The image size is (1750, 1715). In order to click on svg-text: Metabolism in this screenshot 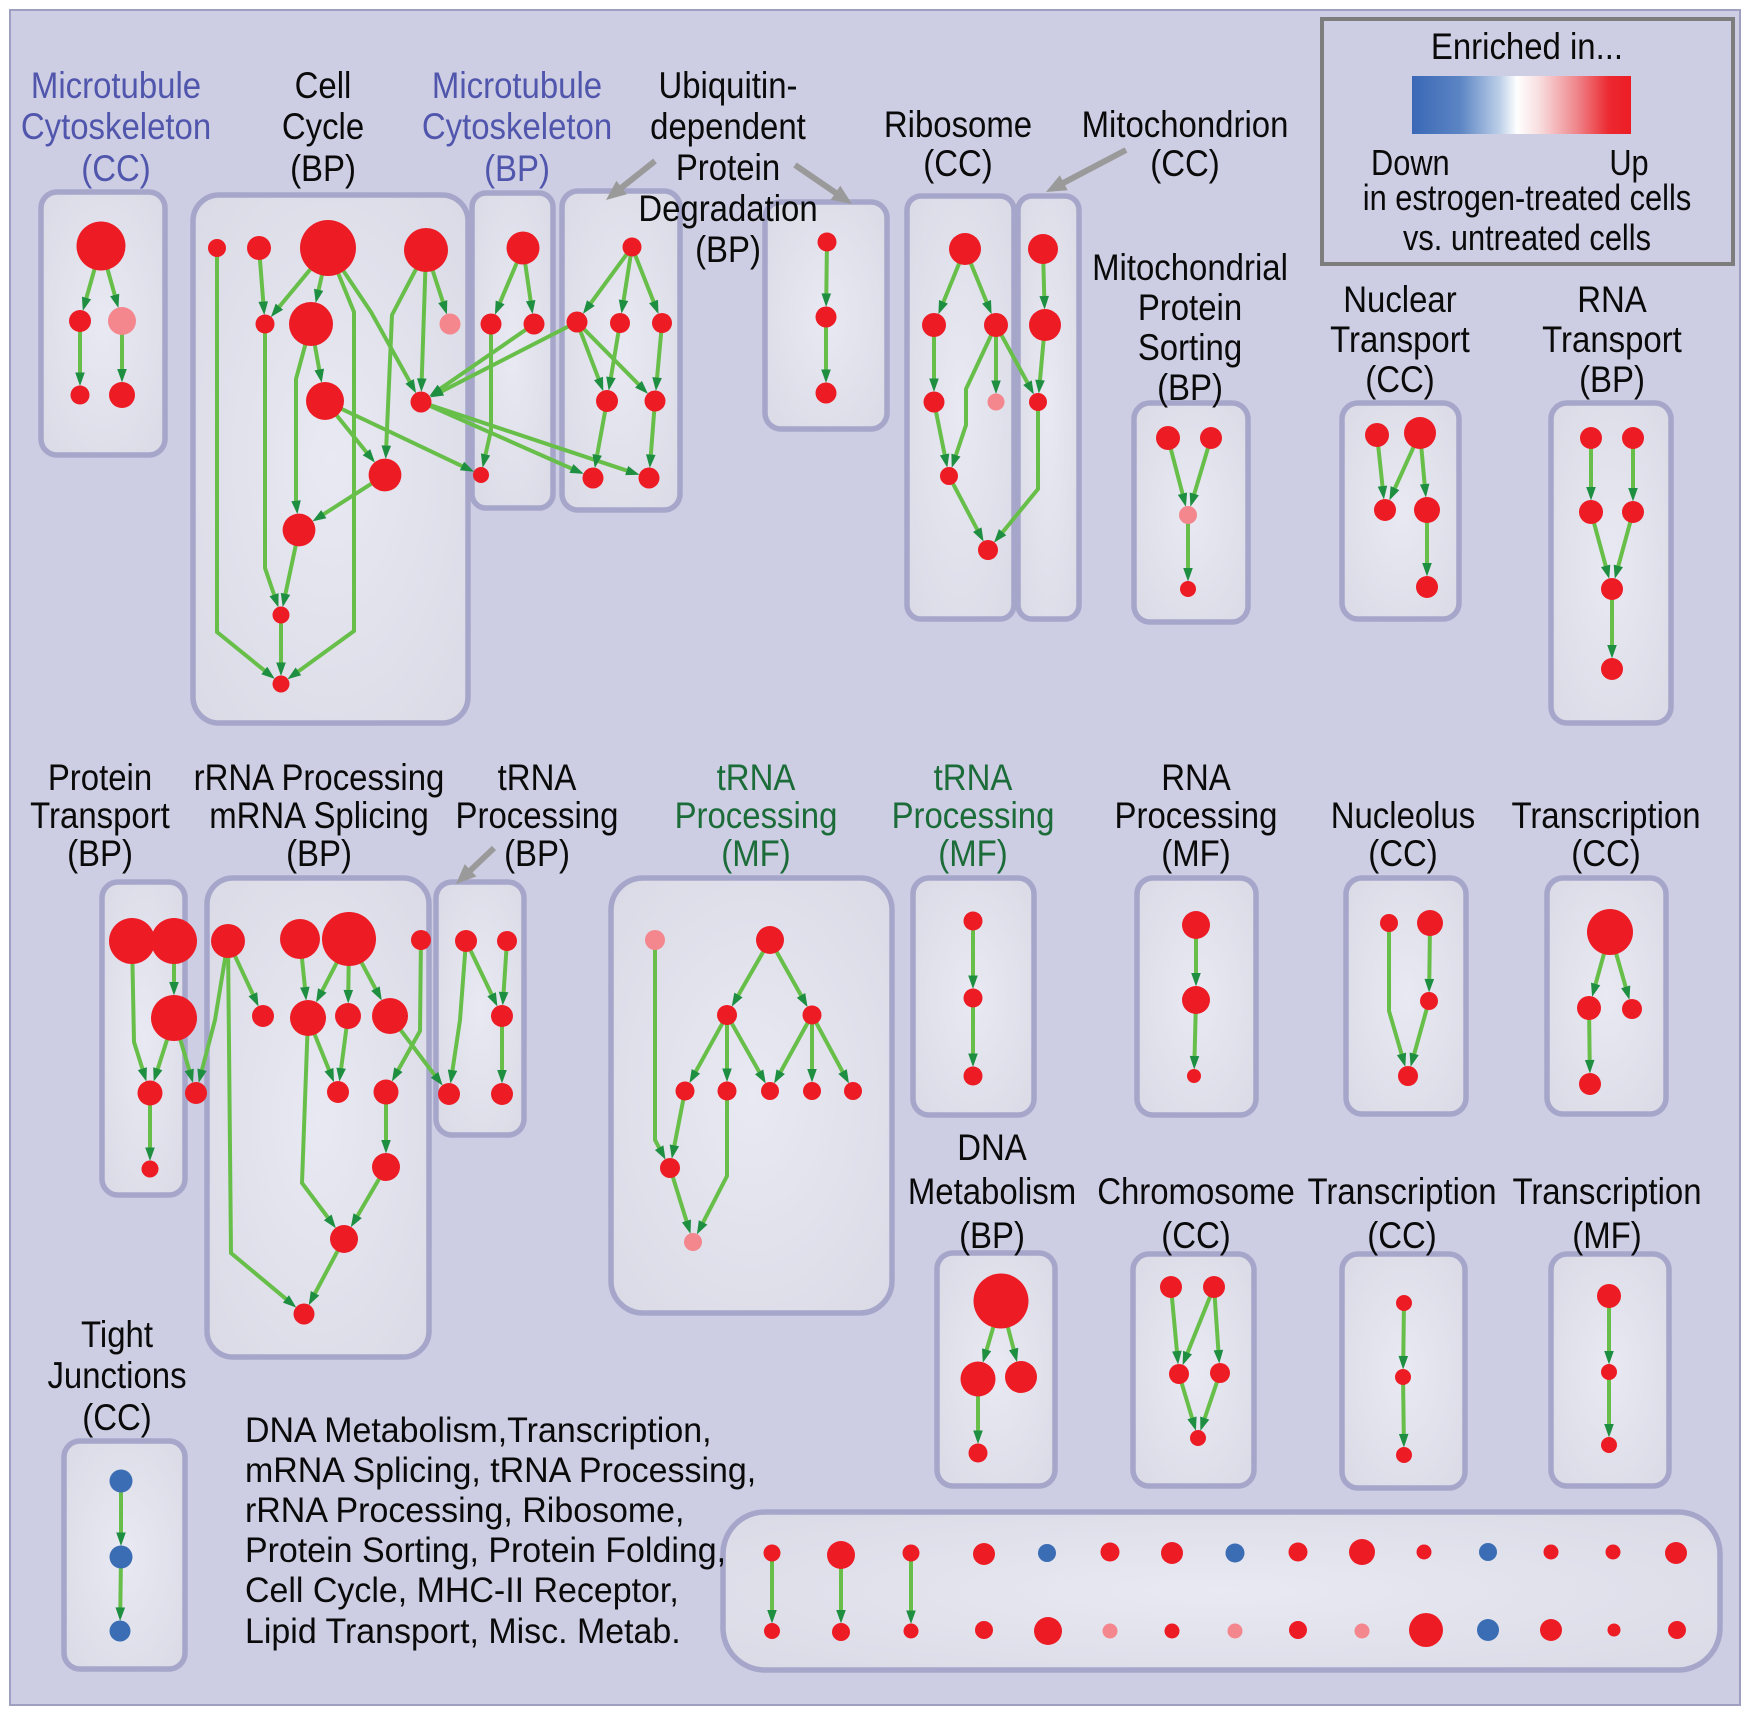, I will do `click(992, 1191)`.